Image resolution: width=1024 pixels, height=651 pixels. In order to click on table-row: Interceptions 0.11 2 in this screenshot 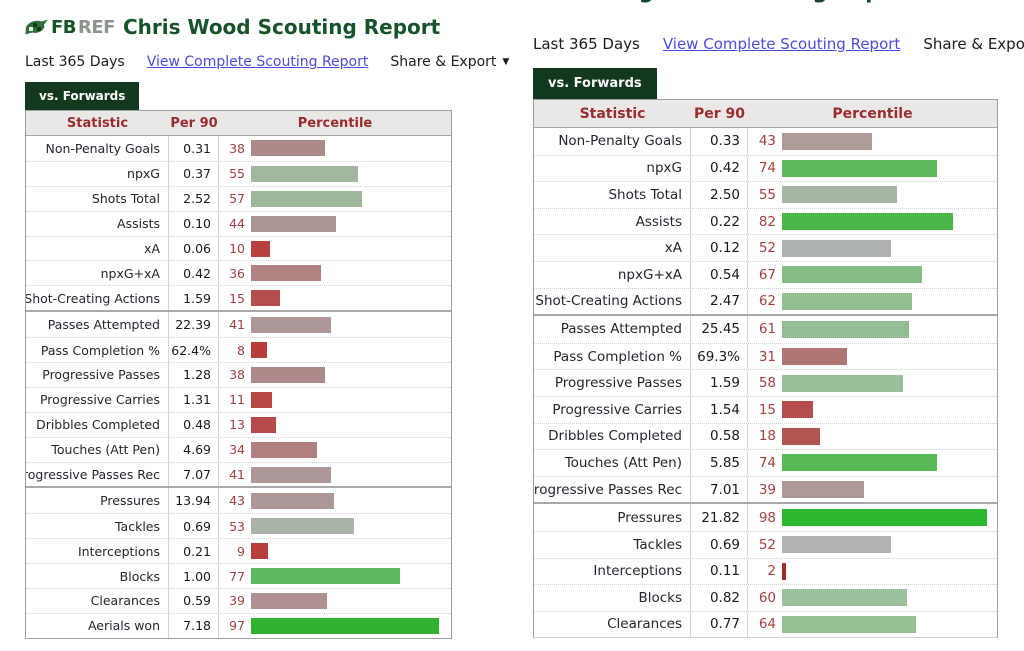, I will do `click(765, 571)`.